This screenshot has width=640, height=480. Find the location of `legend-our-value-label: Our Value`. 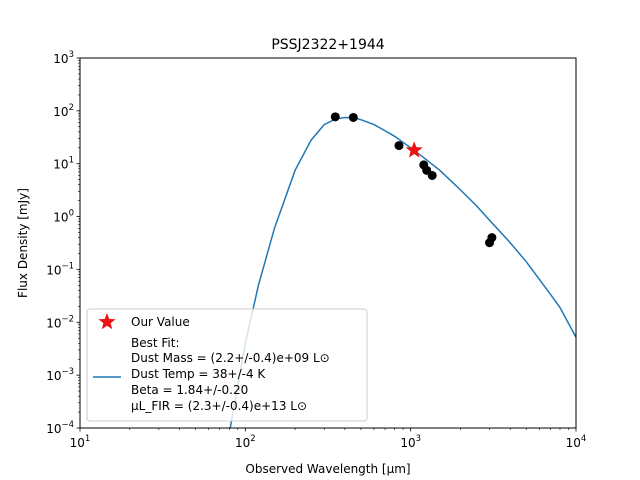

legend-our-value-label: Our Value is located at coordinates (160, 322).